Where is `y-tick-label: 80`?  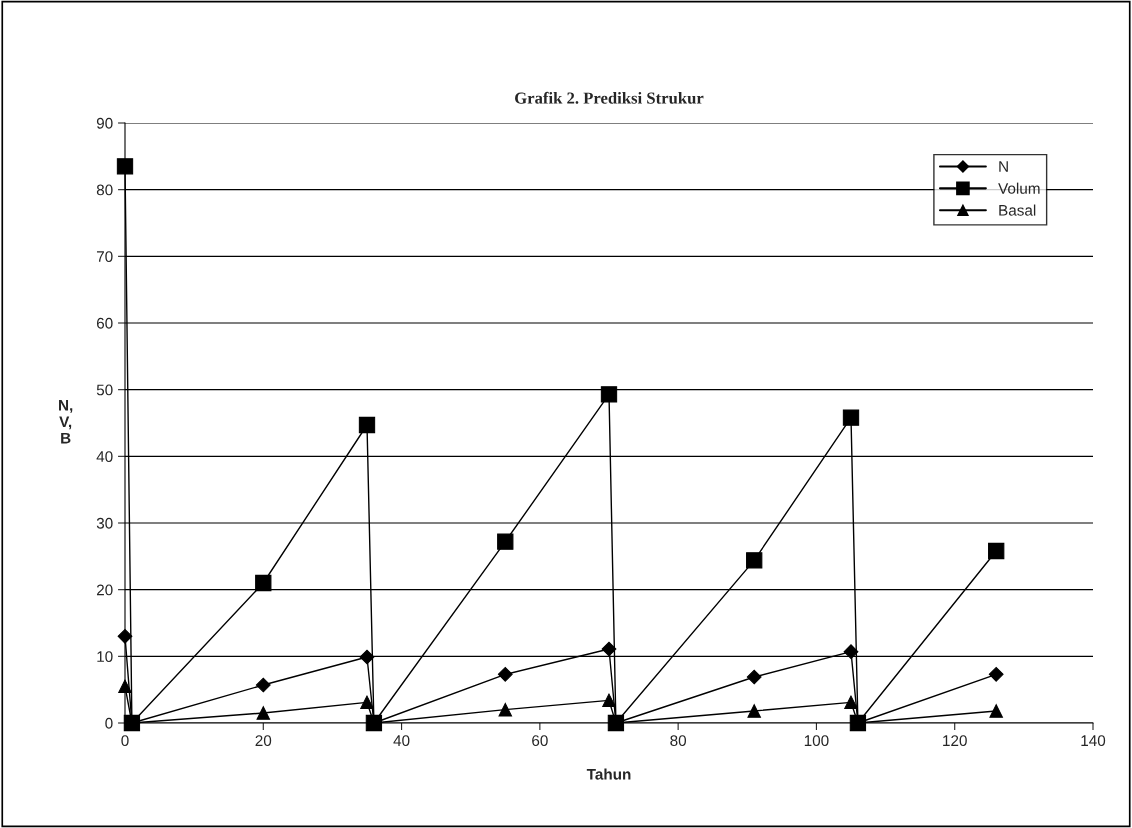 y-tick-label: 80 is located at coordinates (104, 190).